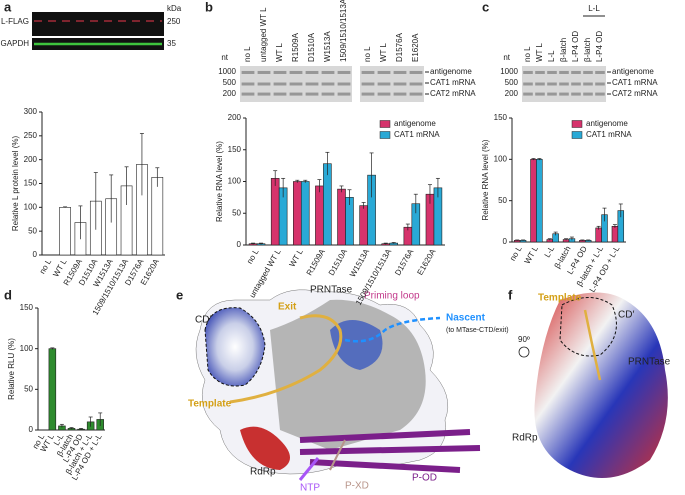 The width and height of the screenshot is (685, 495). Describe the element at coordinates (392, 329) in the screenshot. I see `nascent-strand` at that location.